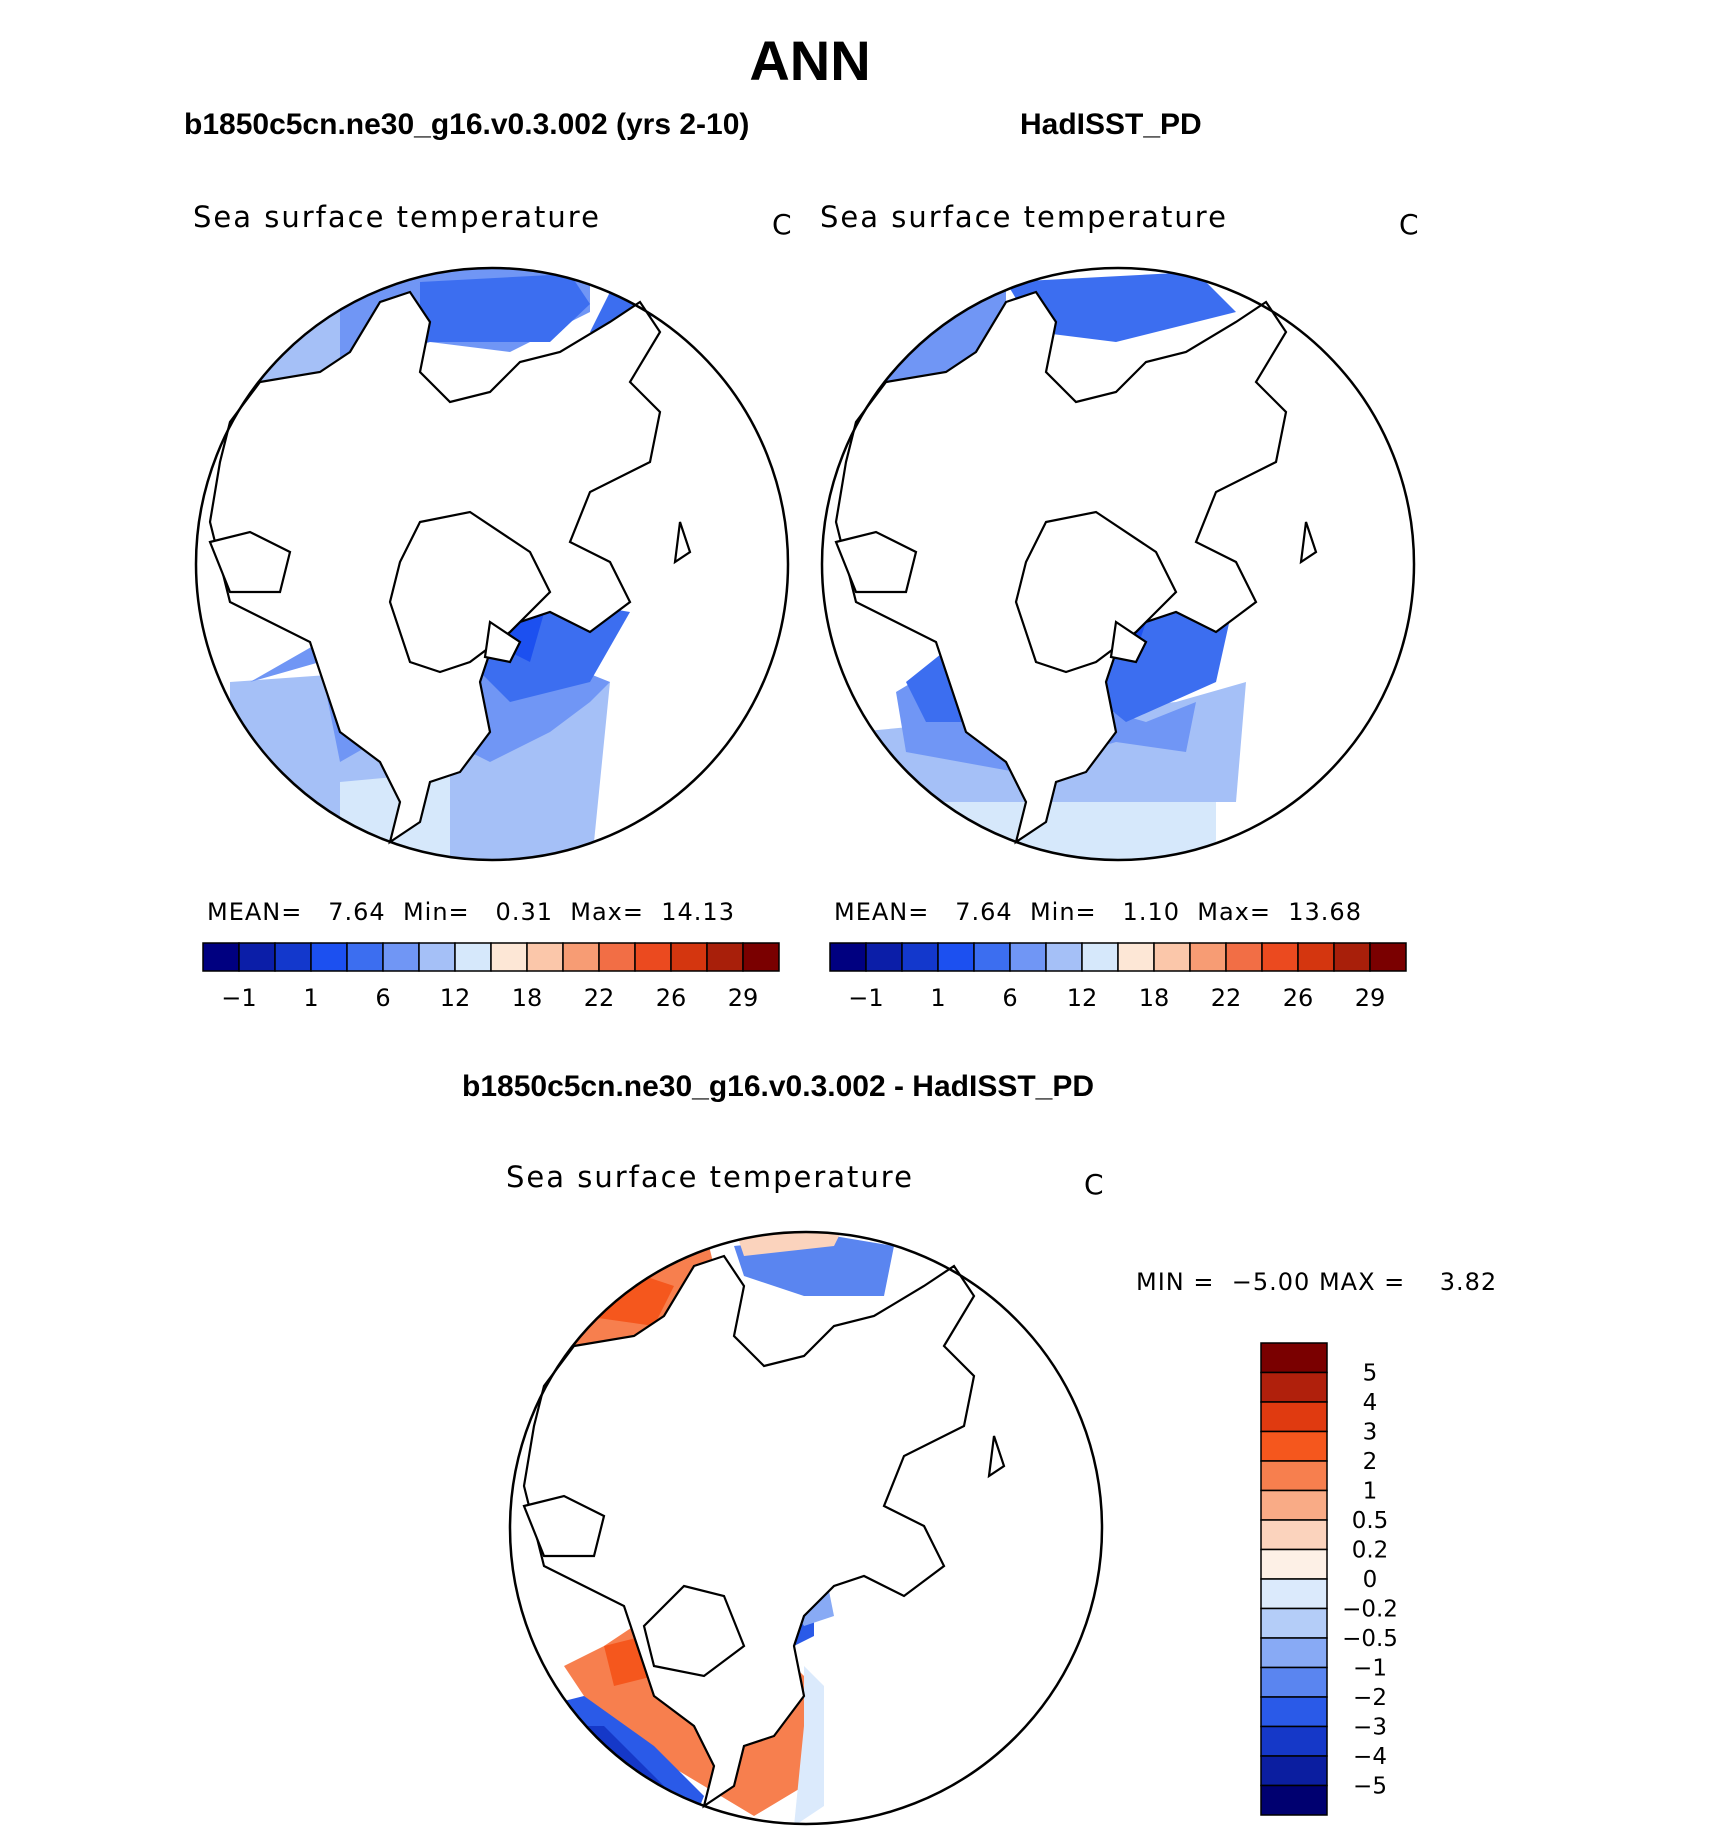  Describe the element at coordinates (1362, 1282) in the screenshot. I see `map3-max-label: MAX =` at that location.